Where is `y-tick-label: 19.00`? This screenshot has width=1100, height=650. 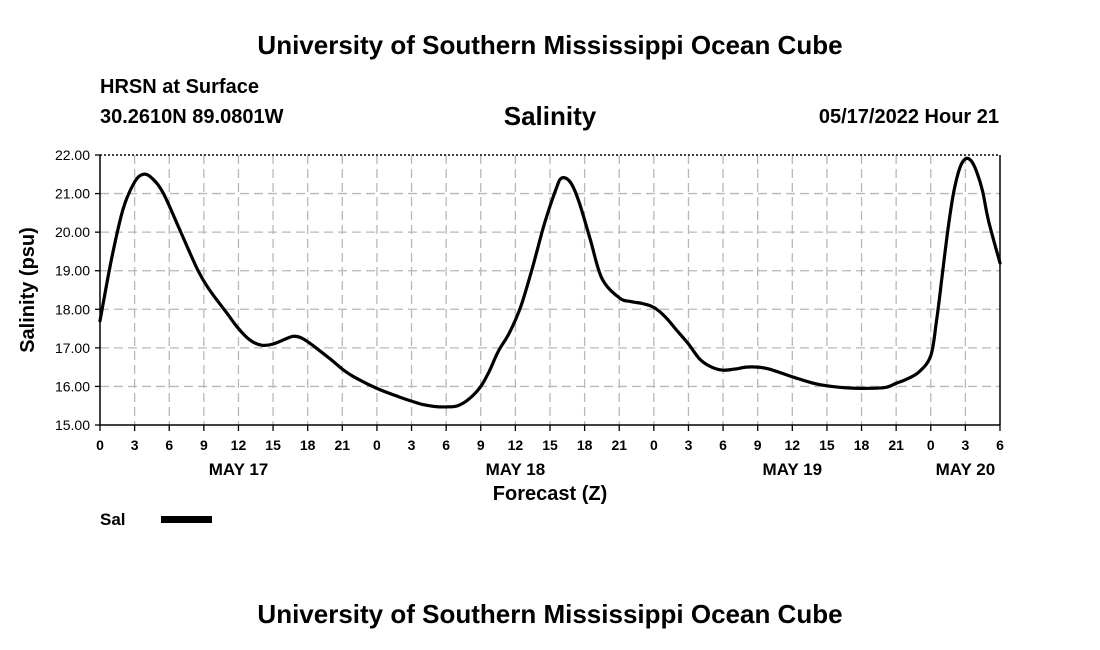
y-tick-label: 19.00 is located at coordinates (72, 271).